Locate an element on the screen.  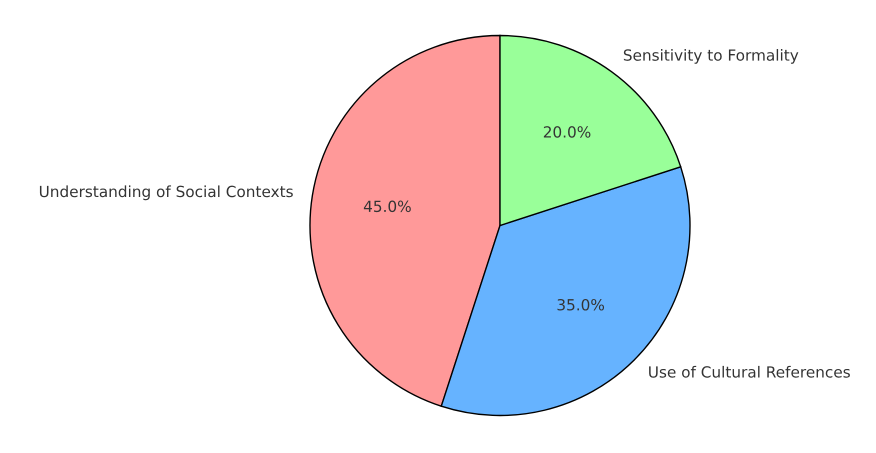
data-label: 20.0% is located at coordinates (567, 132).